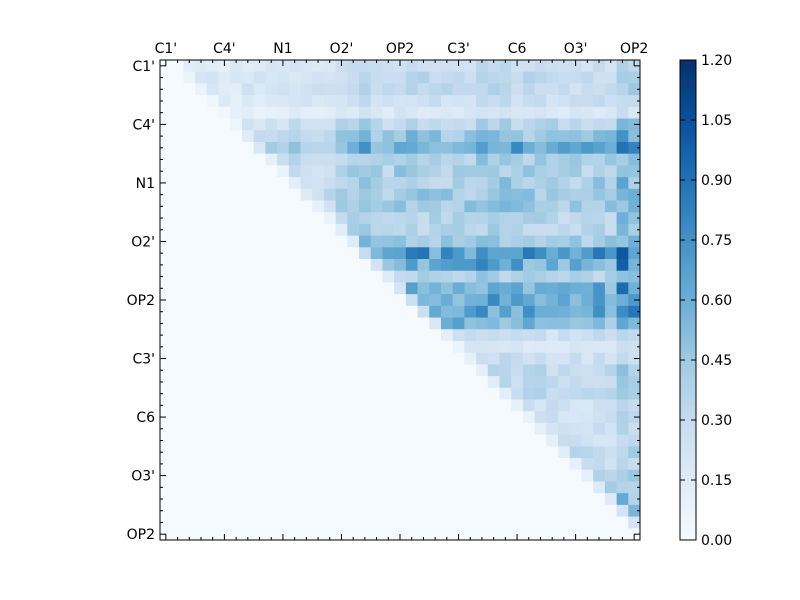 Image resolution: width=800 pixels, height=600 pixels. Describe the element at coordinates (716, 241) in the screenshot. I see `colorbar-tick-label: 0.75` at that location.